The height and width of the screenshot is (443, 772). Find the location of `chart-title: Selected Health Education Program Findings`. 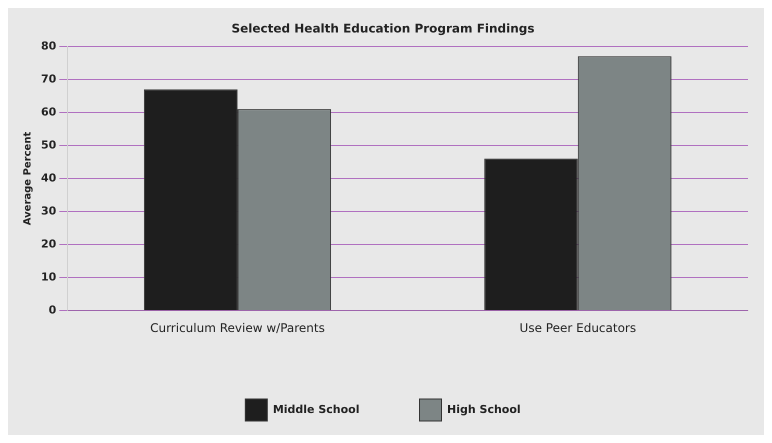

chart-title: Selected Health Education Program Findings is located at coordinates (383, 28).